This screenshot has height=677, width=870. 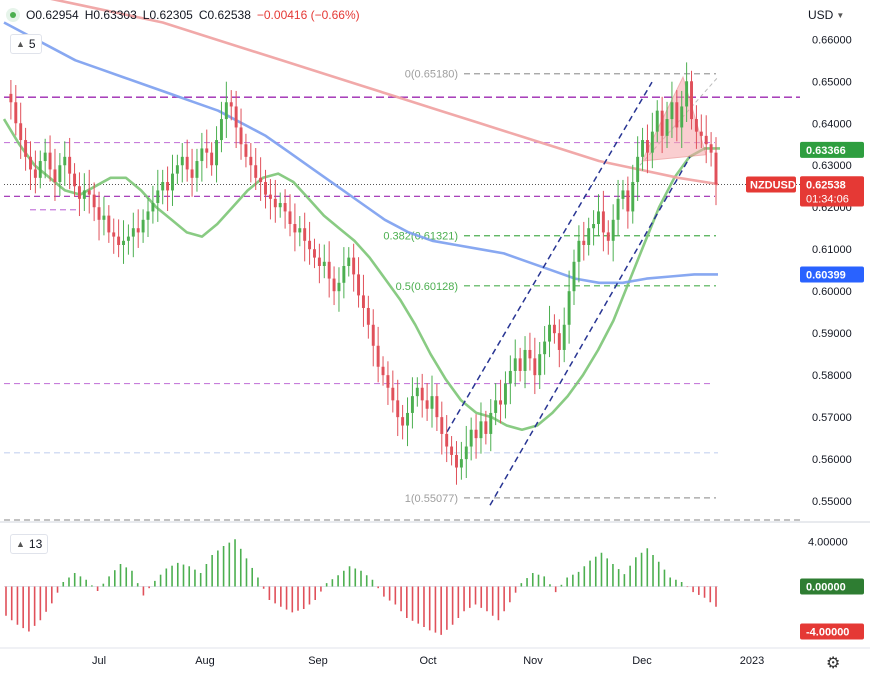 I want to click on last-price-badge-bg, so click(x=832, y=191).